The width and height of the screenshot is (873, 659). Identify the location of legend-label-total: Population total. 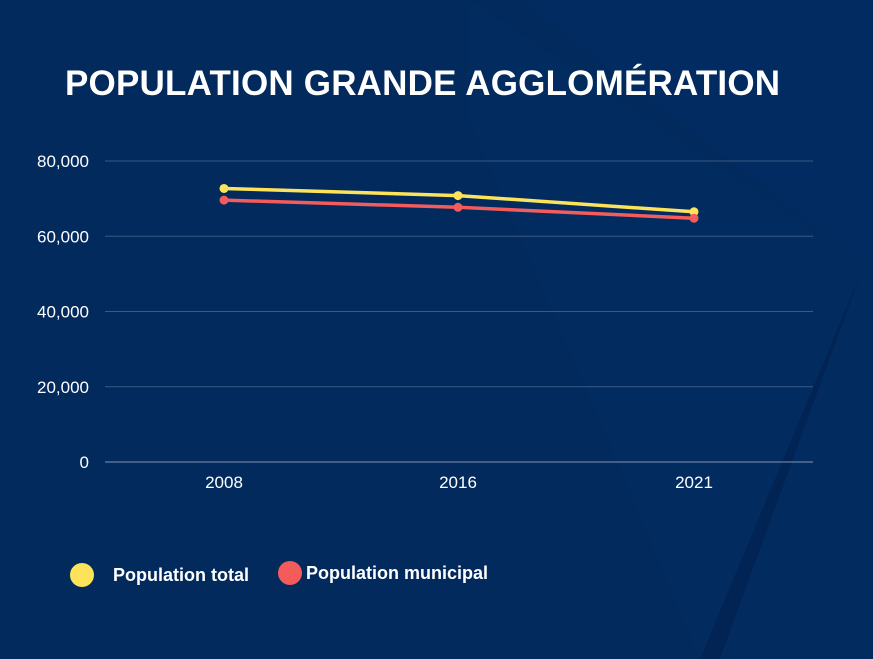
(181, 574).